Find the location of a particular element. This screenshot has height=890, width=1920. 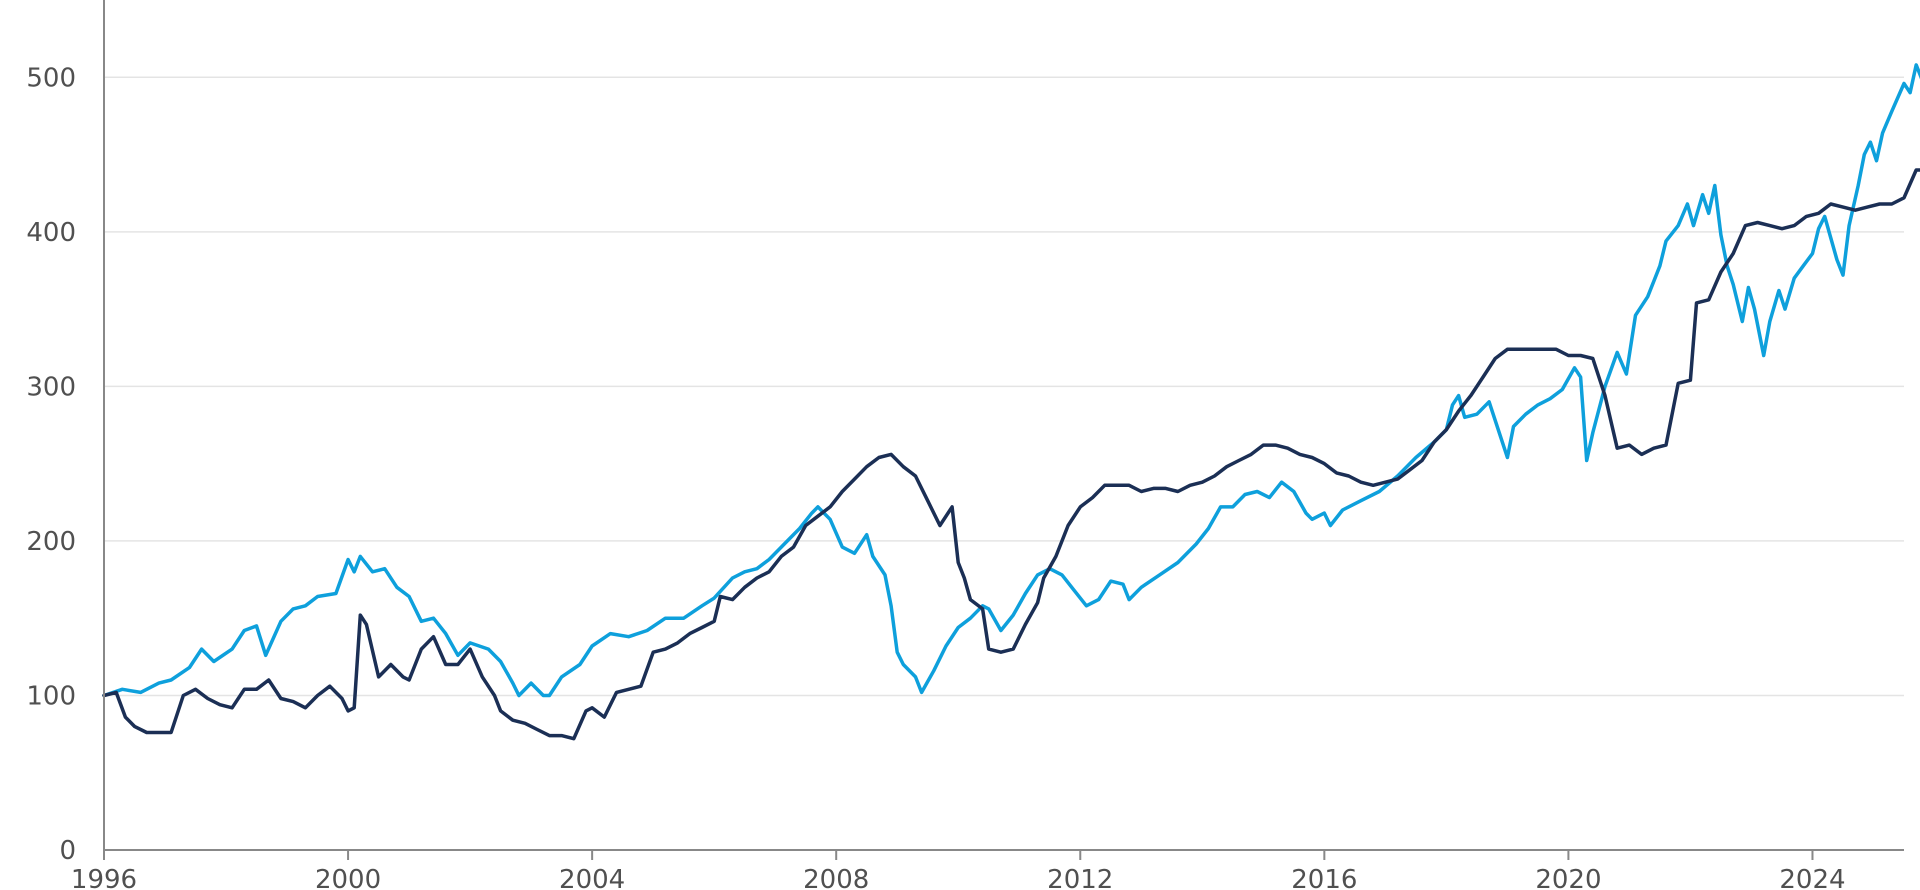

x-tick-label: 2004 is located at coordinates (592, 877).